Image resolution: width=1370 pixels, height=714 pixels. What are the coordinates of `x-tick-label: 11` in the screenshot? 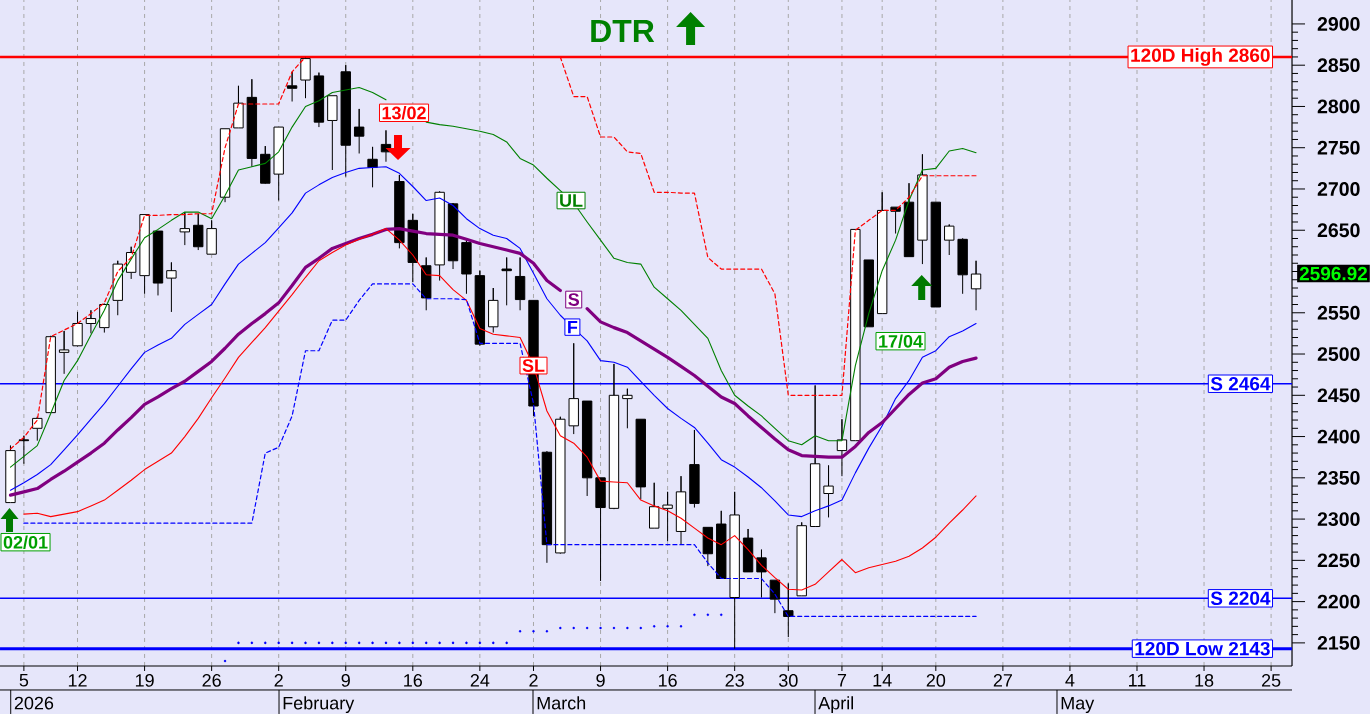 It's located at (1137, 680).